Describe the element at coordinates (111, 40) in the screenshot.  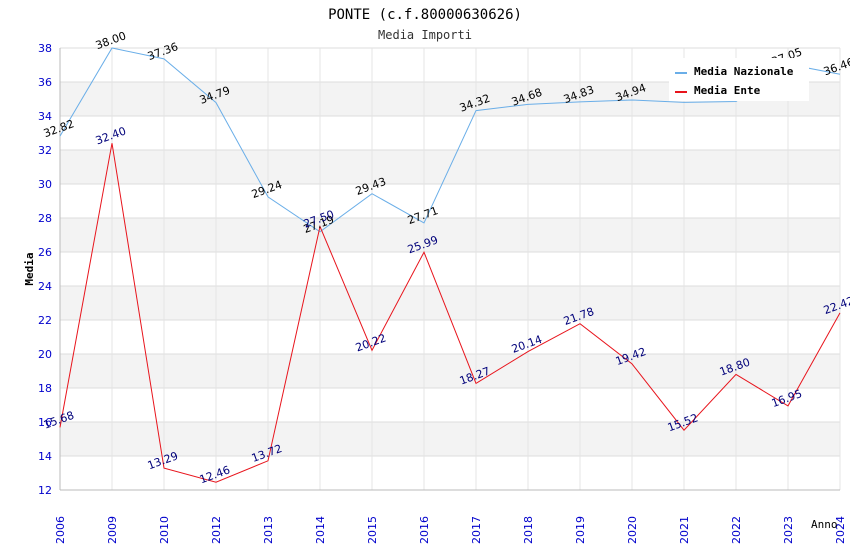
I see `data-label: 38.00` at that location.